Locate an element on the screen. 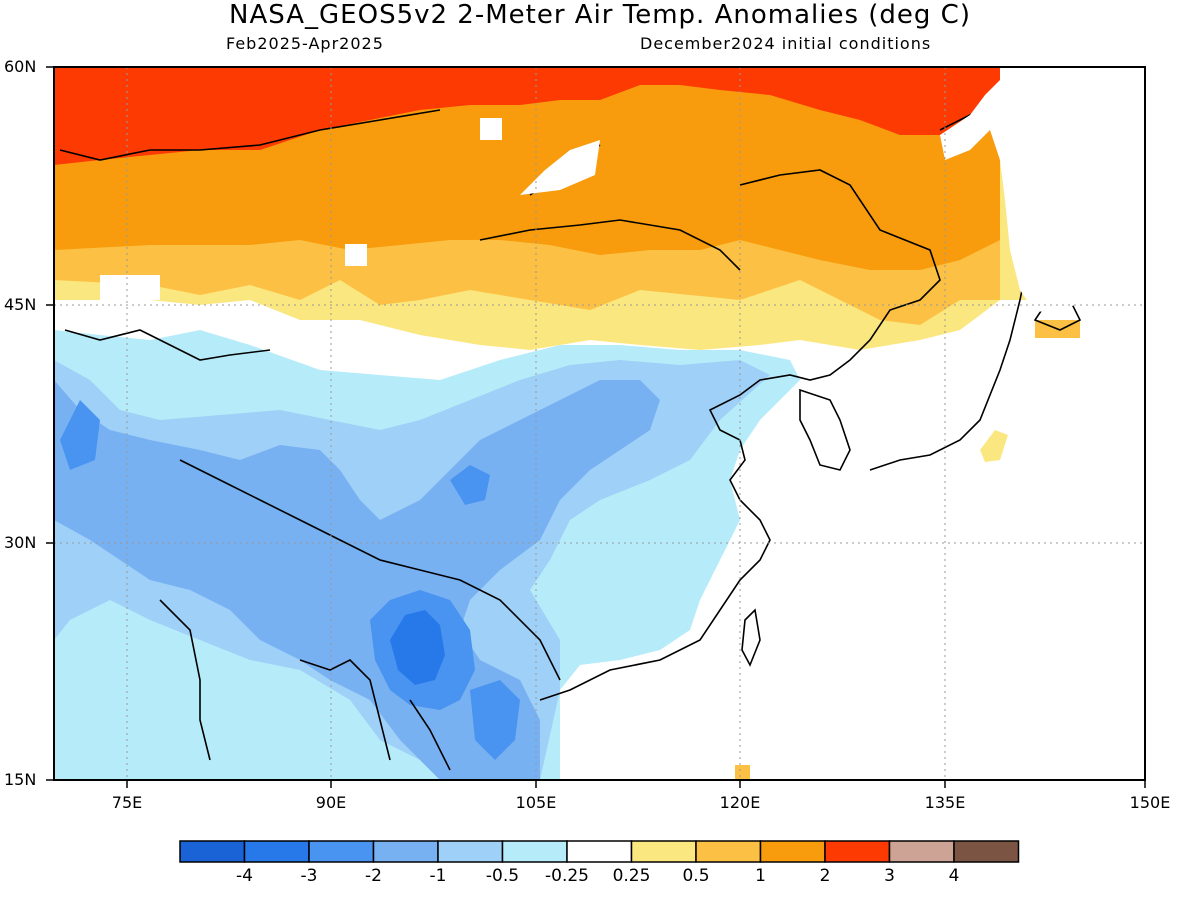  colorbar-label: -4 is located at coordinates (244, 876).